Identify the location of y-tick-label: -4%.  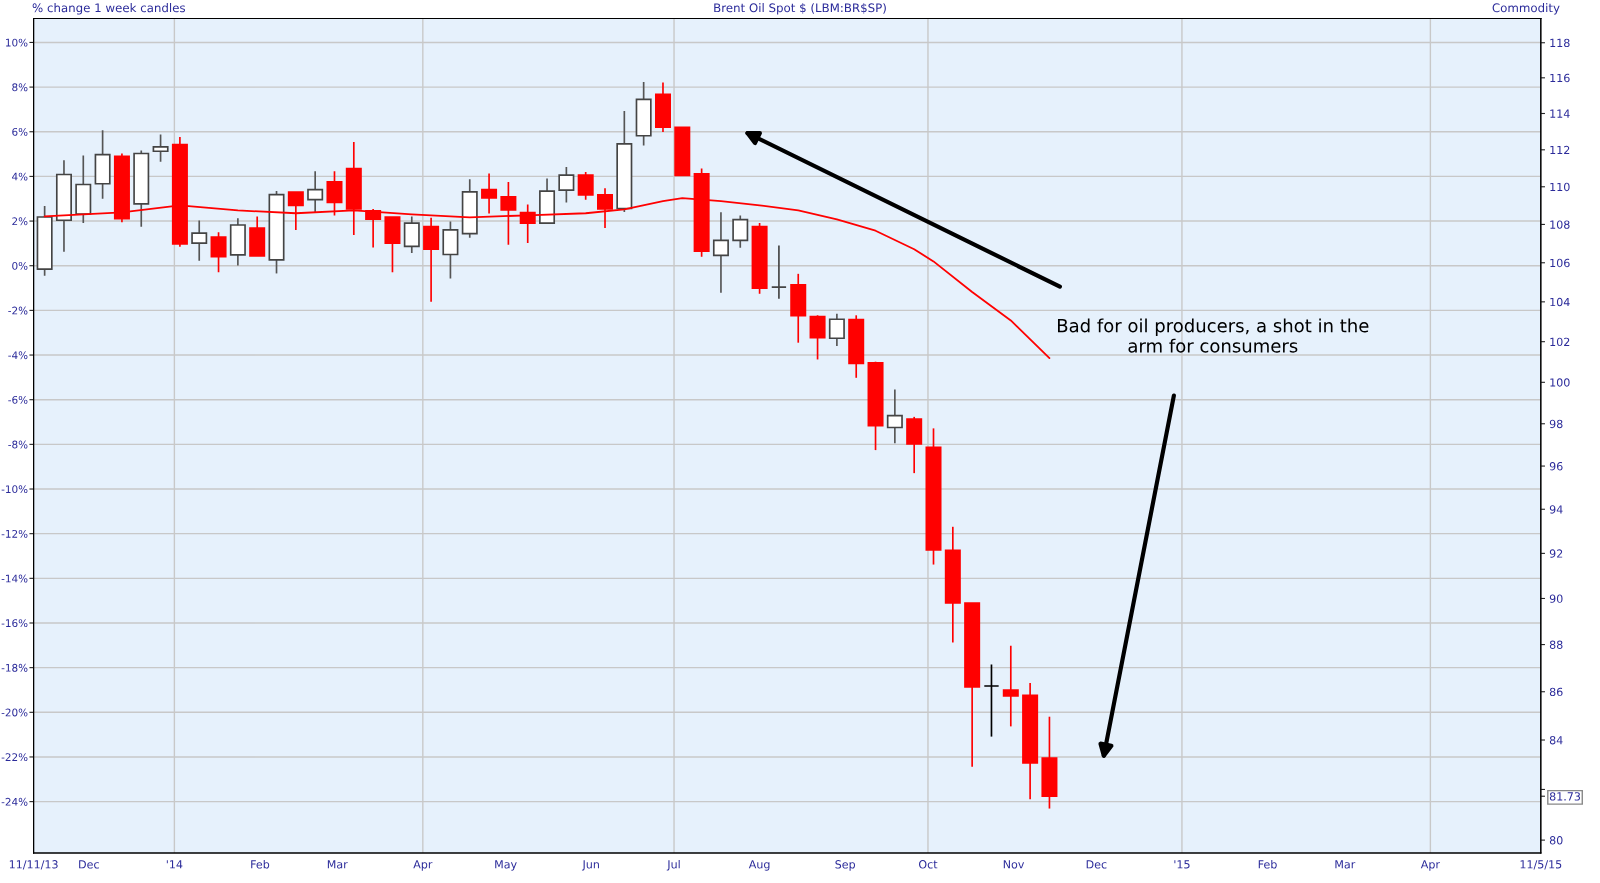
(18, 355).